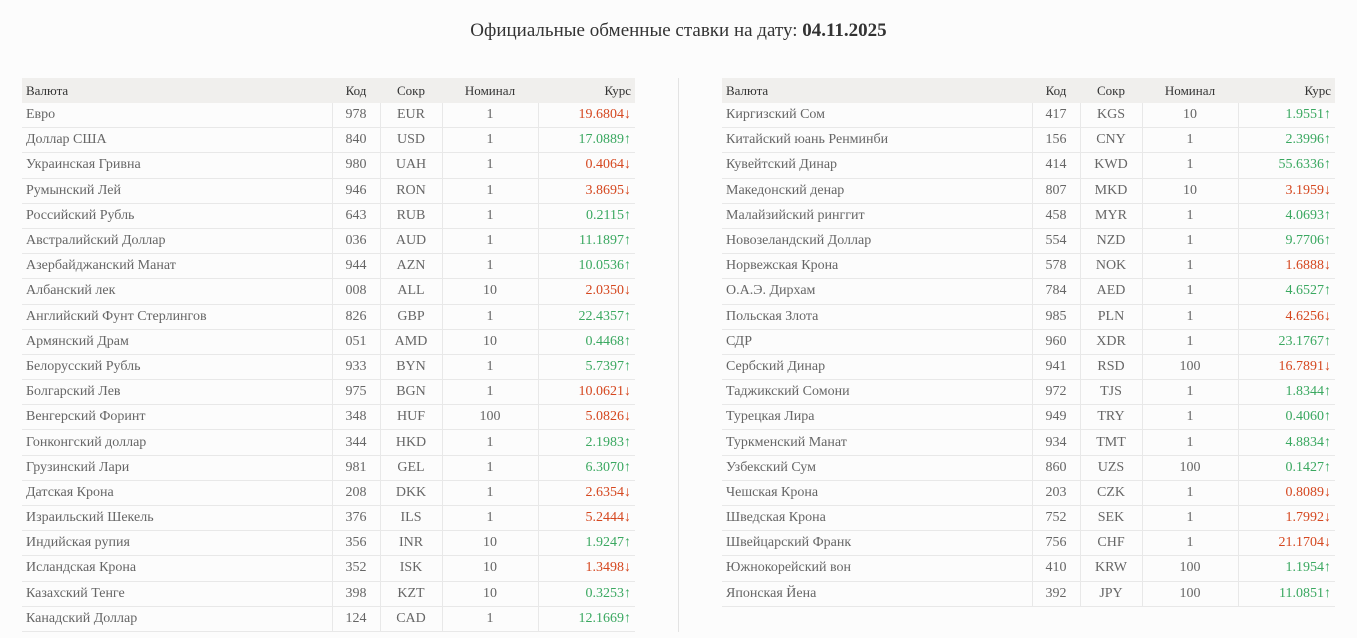  I want to click on currency-abbr: MKD, so click(1110, 191).